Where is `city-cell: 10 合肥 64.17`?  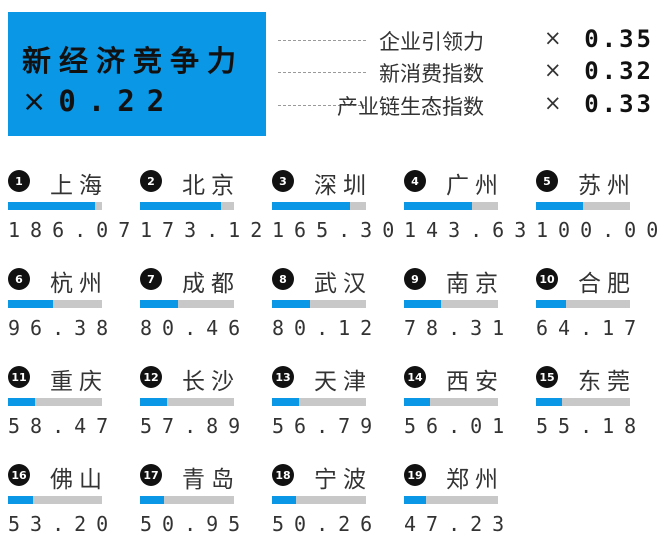
city-cell: 10 合肥 64.17 is located at coordinates (586, 304).